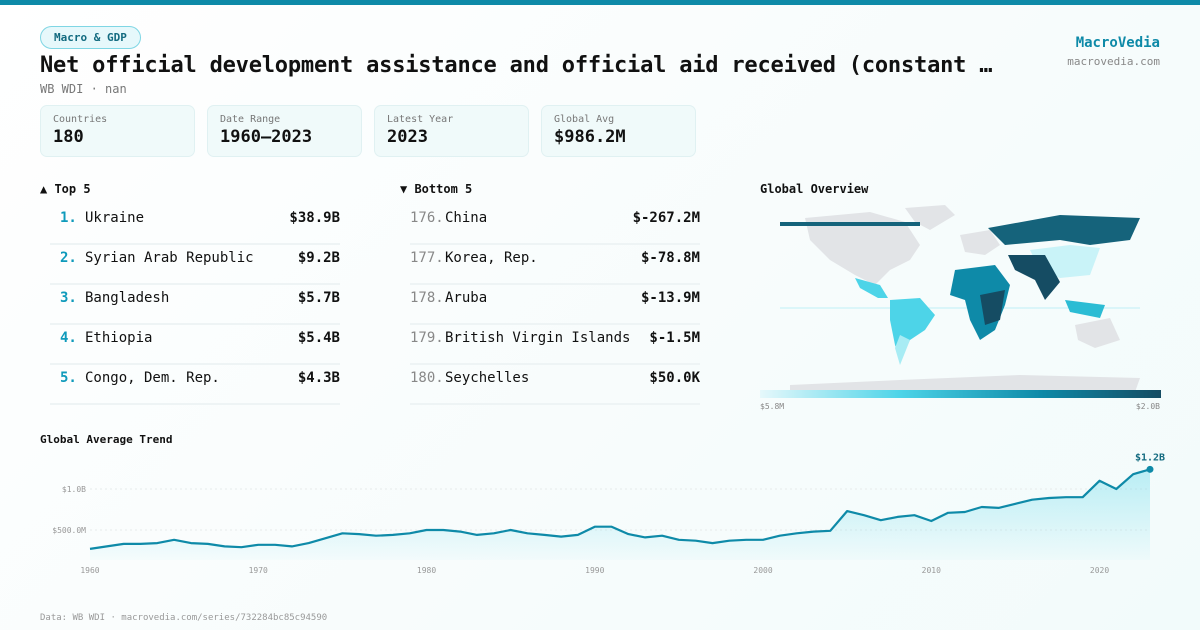 Image resolution: width=1200 pixels, height=630 pixels. Describe the element at coordinates (590, 137) in the screenshot. I see `stat-value: $986.2M` at that location.